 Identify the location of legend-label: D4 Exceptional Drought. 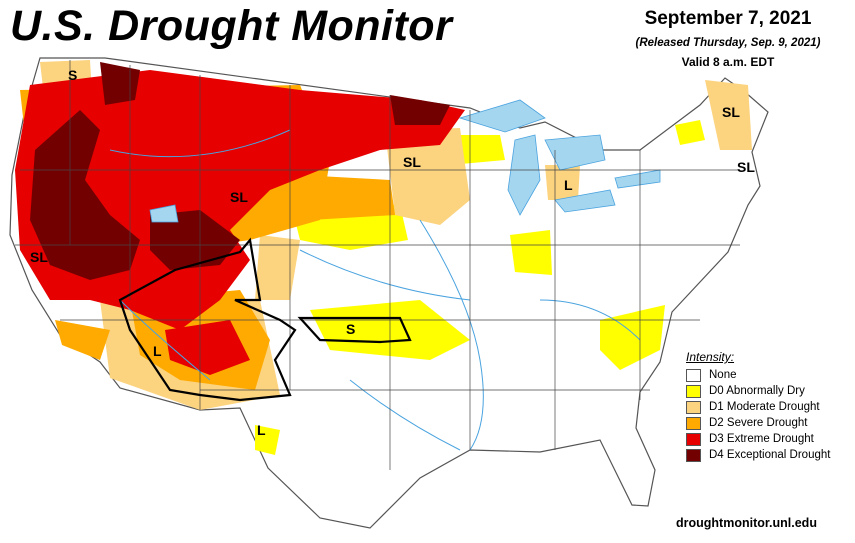
(770, 455).